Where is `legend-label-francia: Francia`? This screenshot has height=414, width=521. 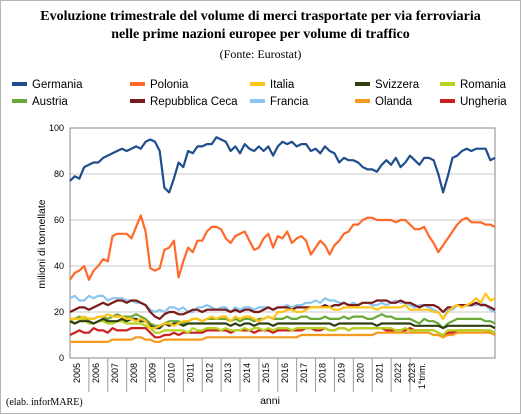 legend-label-francia: Francia is located at coordinates (289, 102).